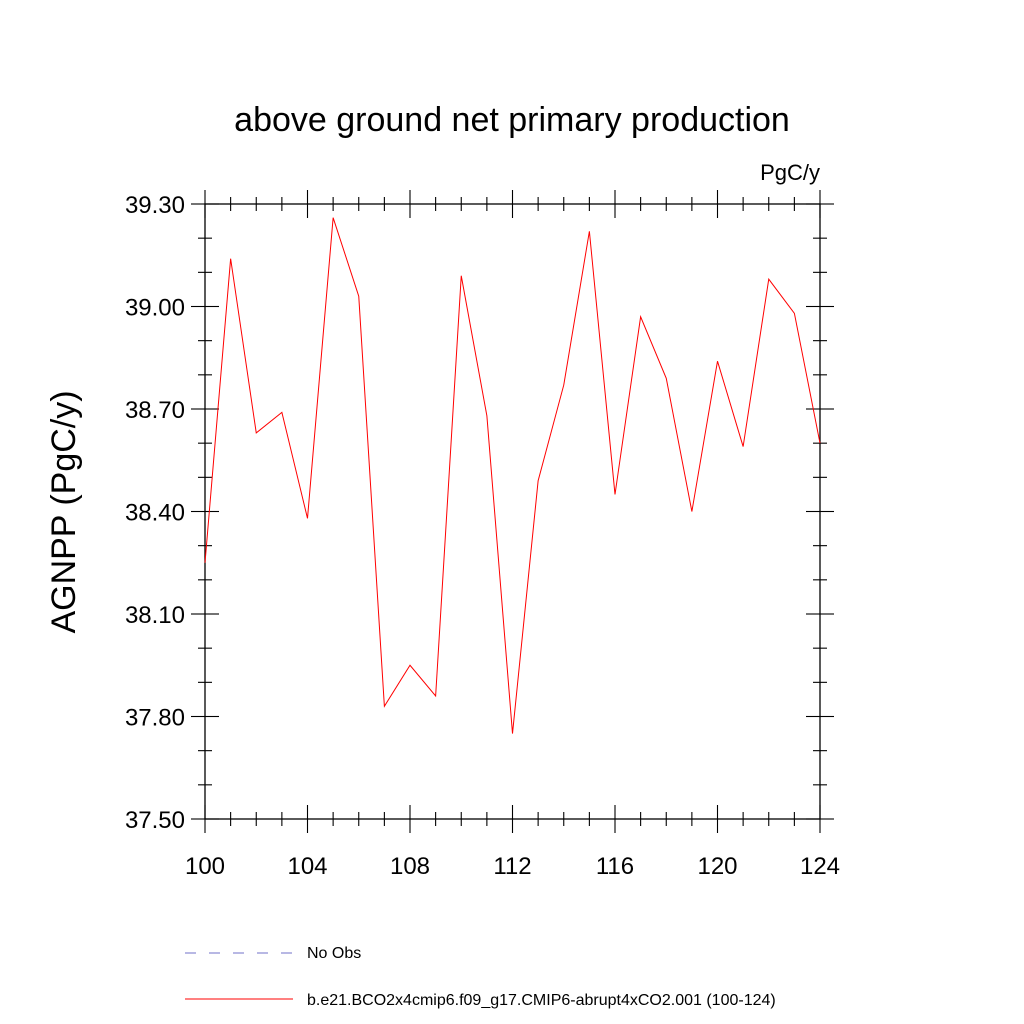  What do you see at coordinates (512, 120) in the screenshot?
I see `chart-title: above ground net primary production` at bounding box center [512, 120].